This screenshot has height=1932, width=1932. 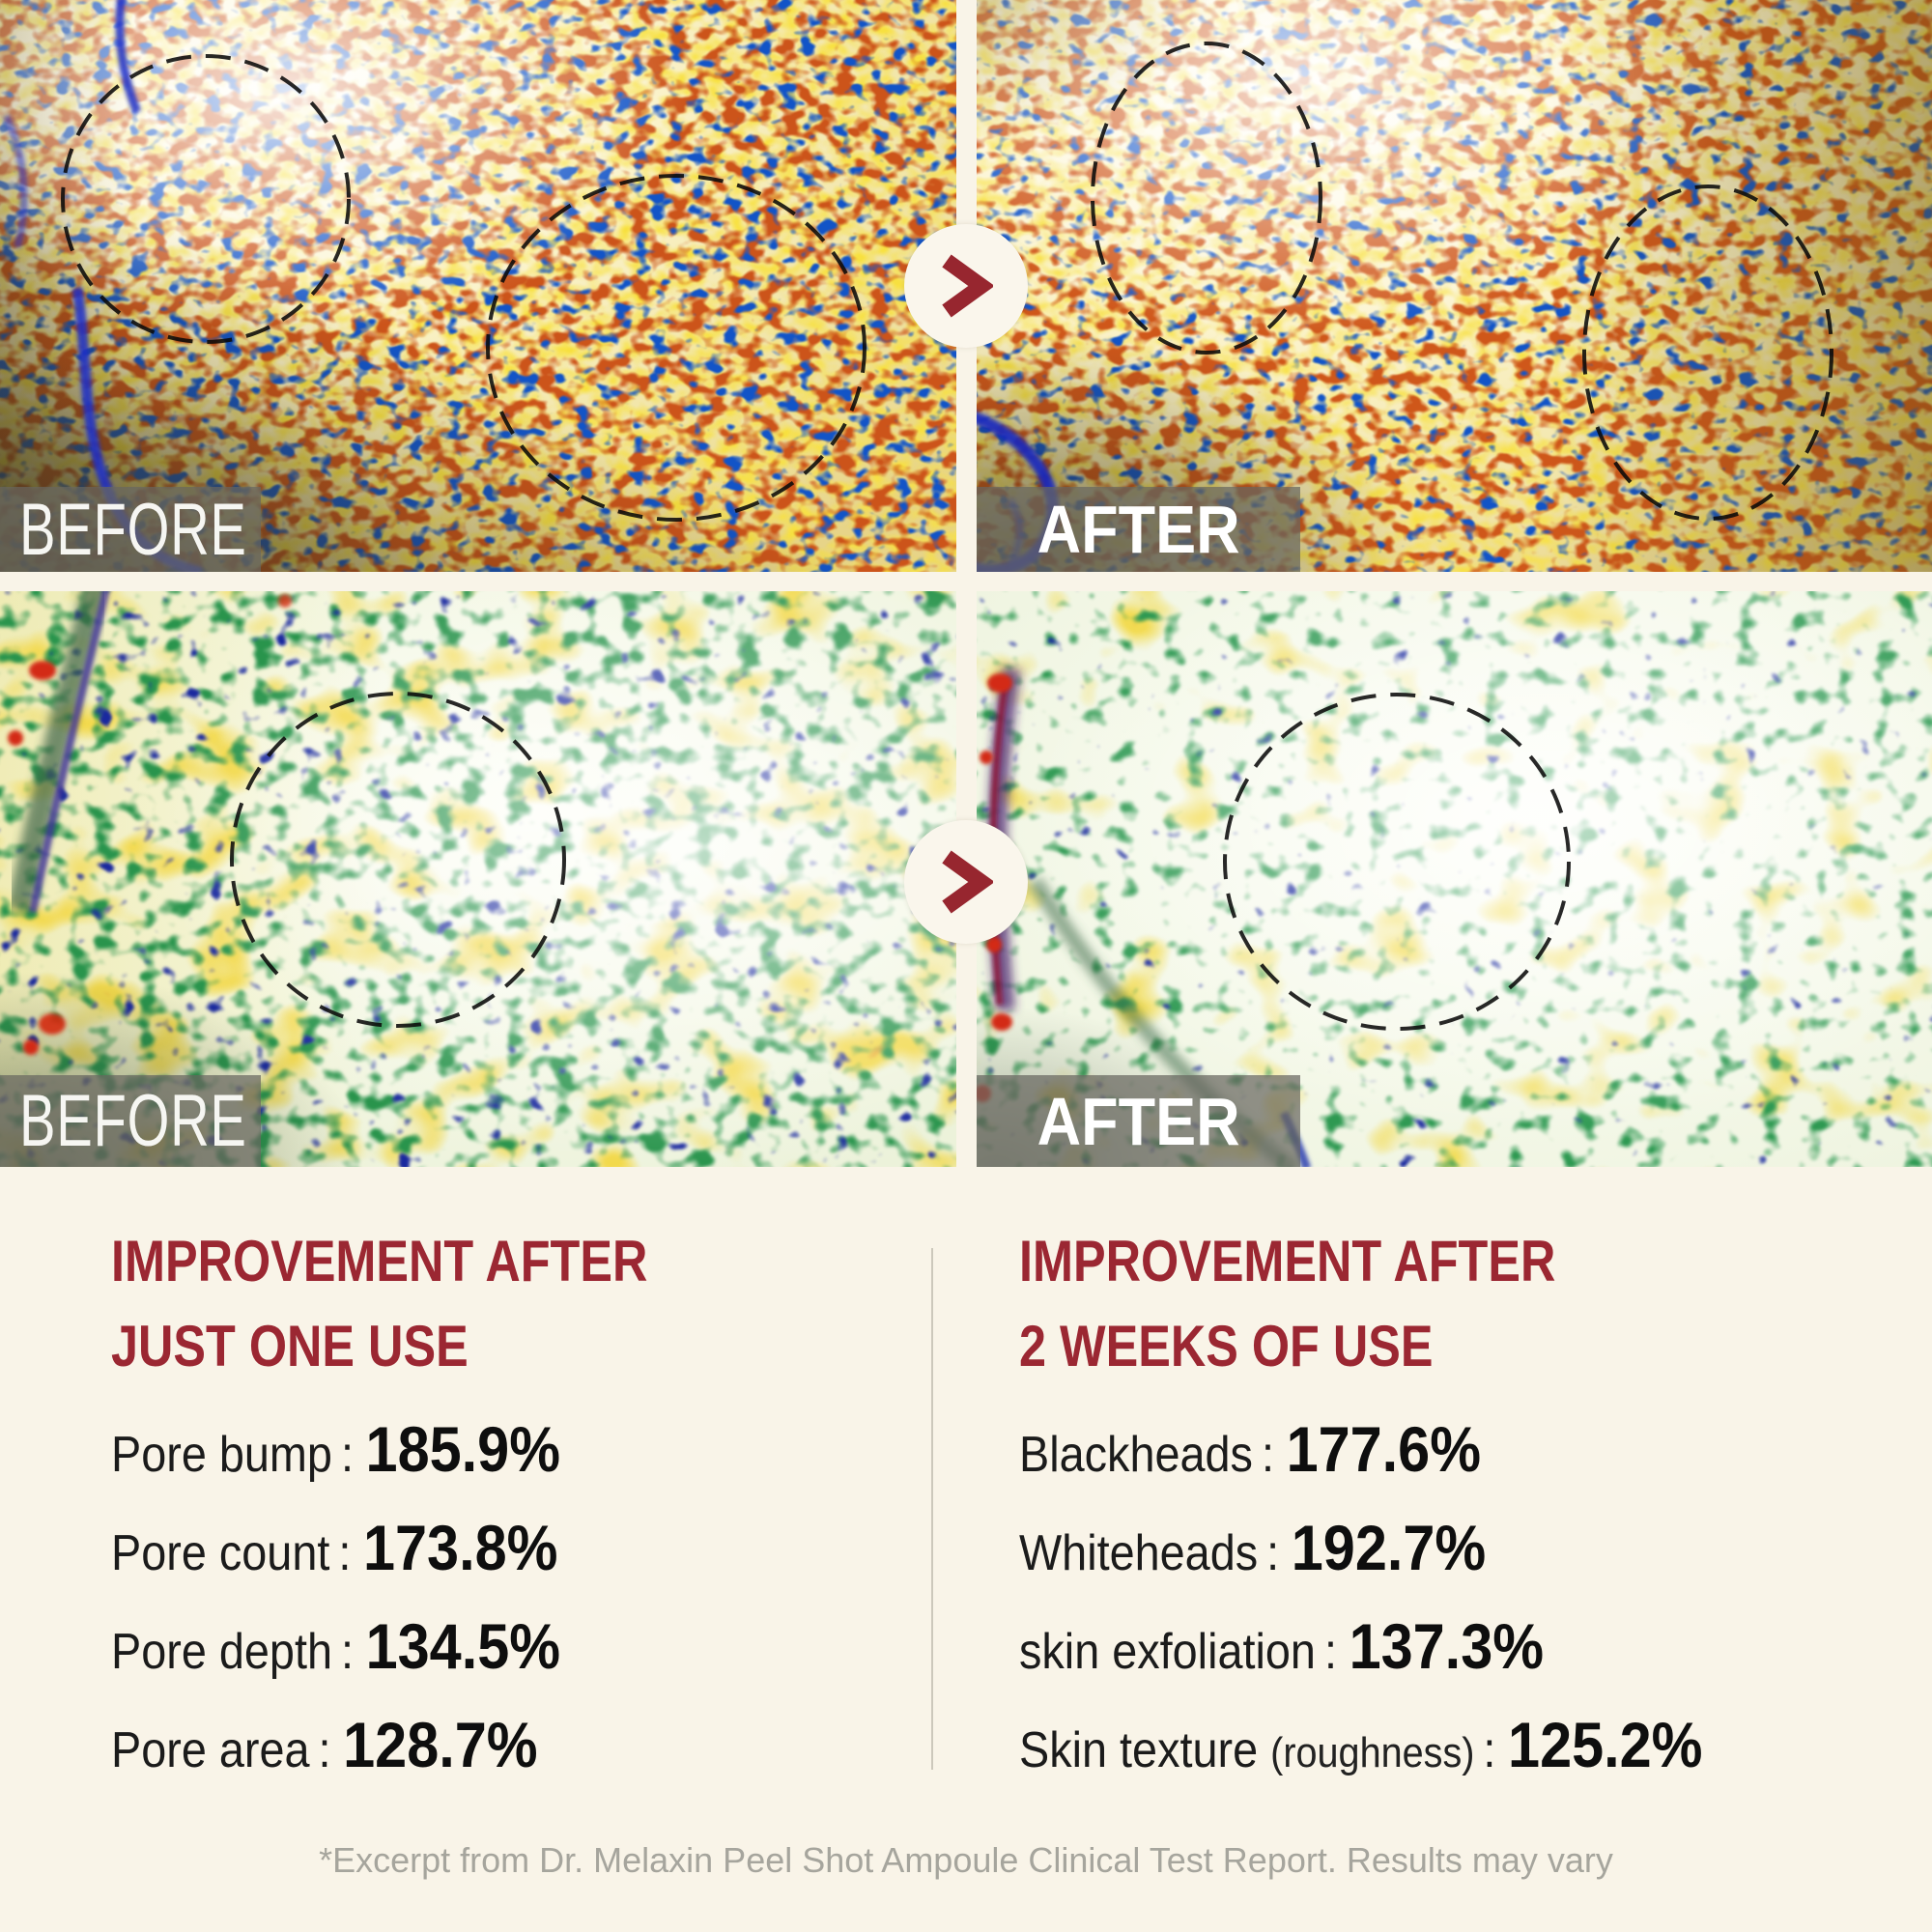 I want to click on stat-label: skin exfoliation, so click(x=1167, y=1652).